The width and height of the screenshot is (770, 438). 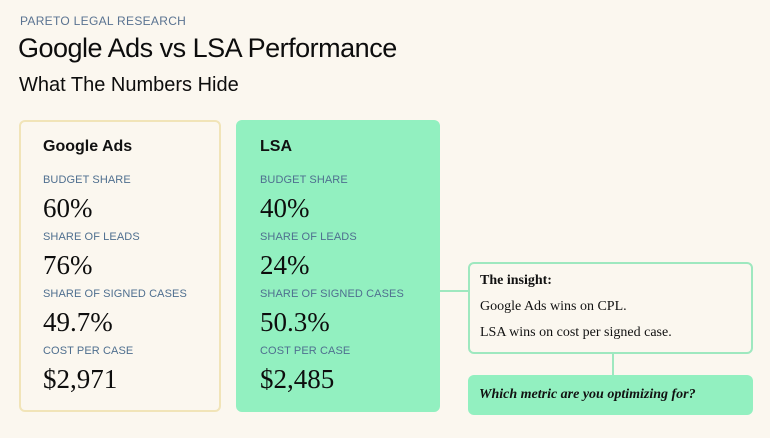 What do you see at coordinates (68, 208) in the screenshot?
I see `metric-value: 60%` at bounding box center [68, 208].